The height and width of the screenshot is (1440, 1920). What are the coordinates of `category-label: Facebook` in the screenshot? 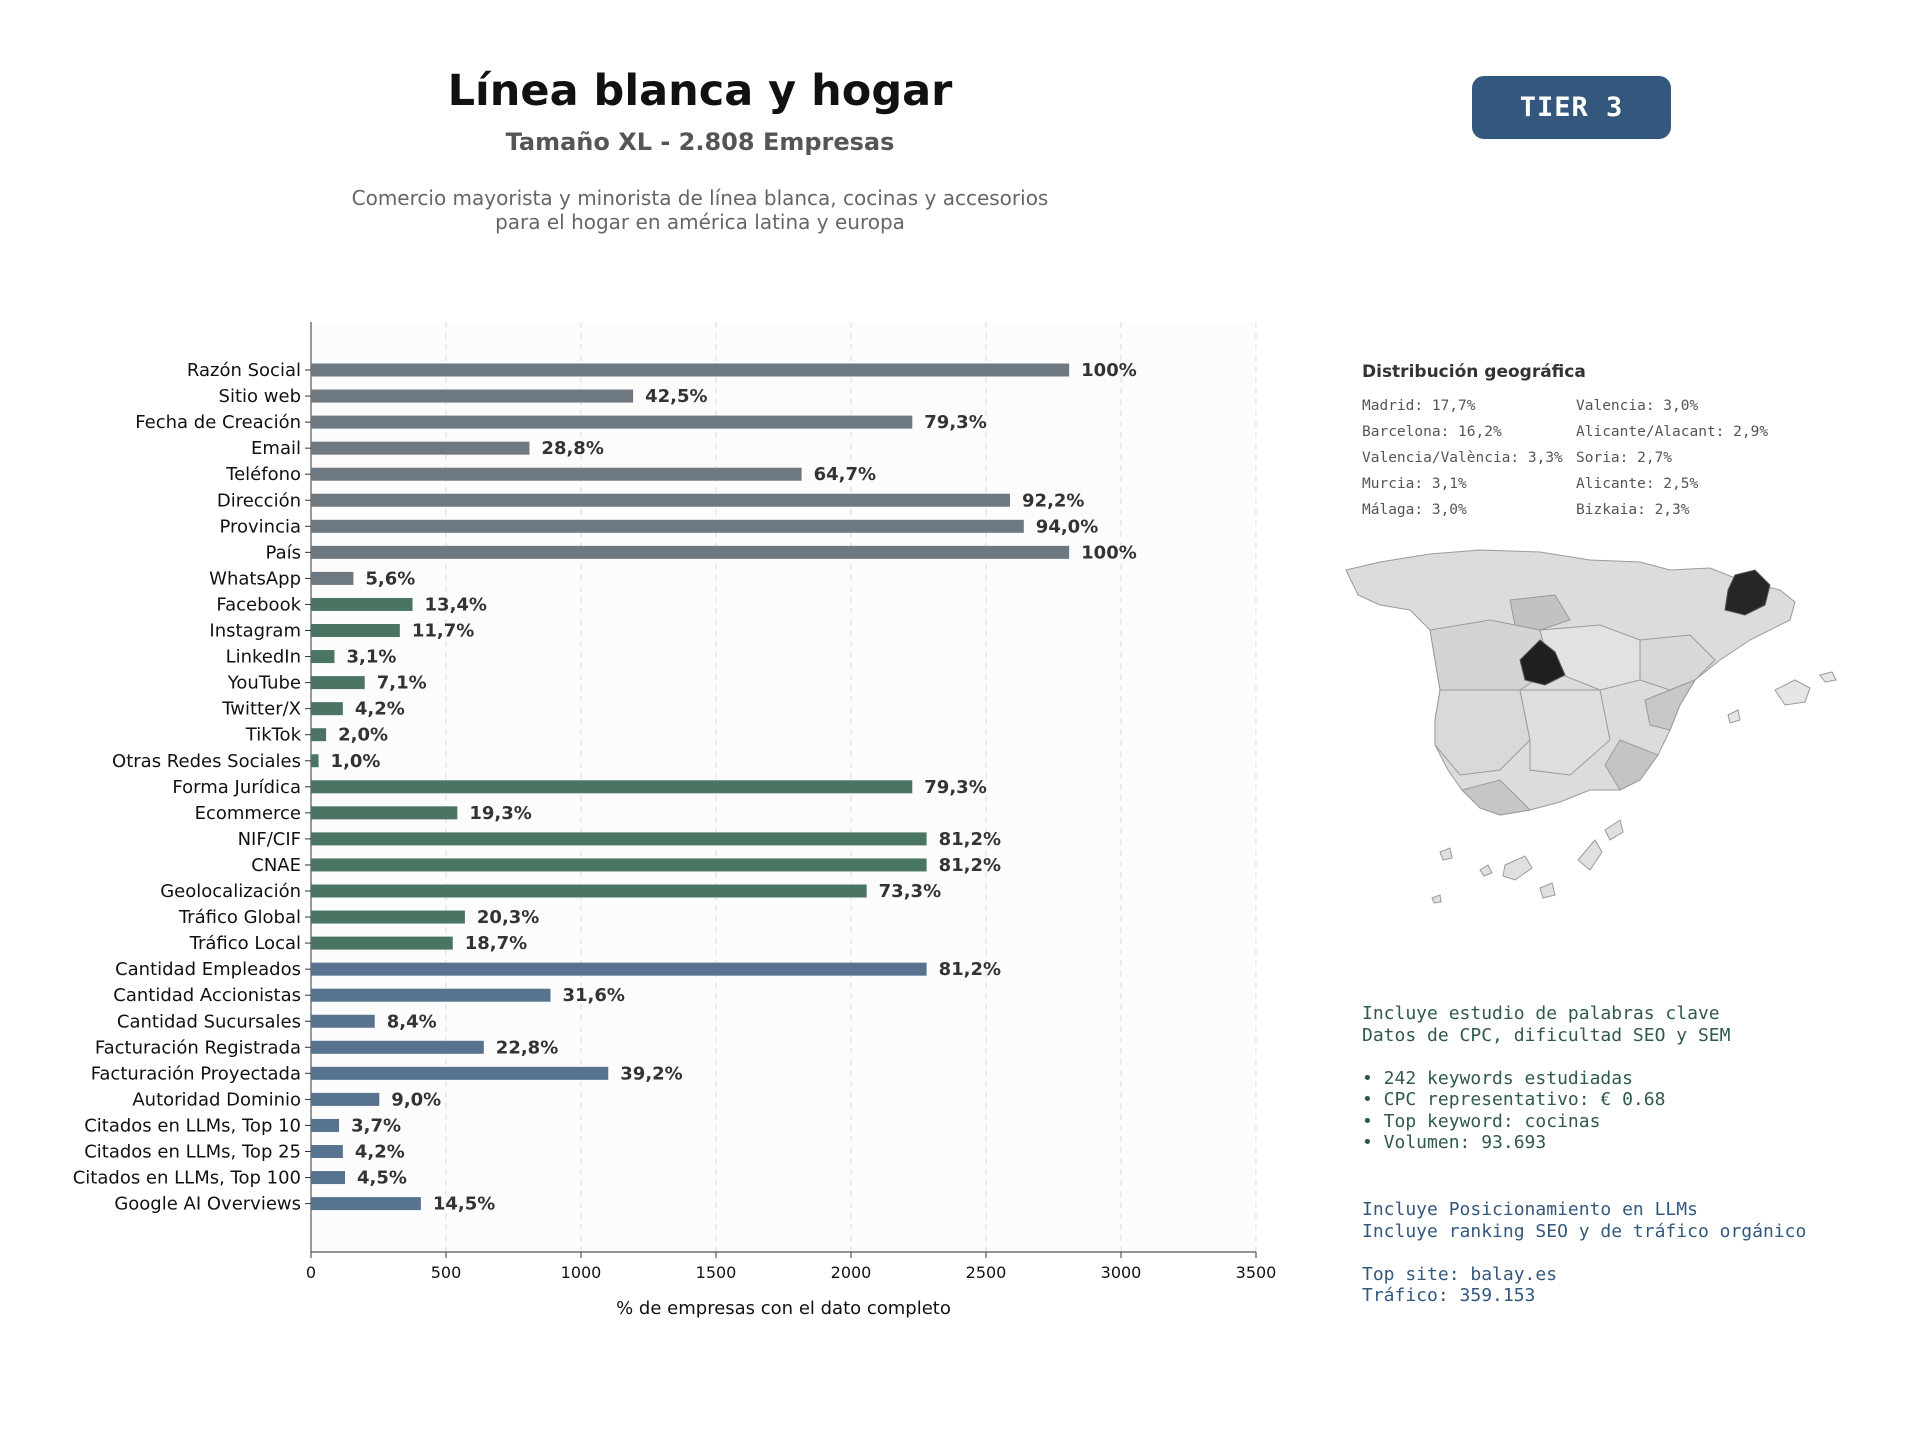 It's located at (258, 604).